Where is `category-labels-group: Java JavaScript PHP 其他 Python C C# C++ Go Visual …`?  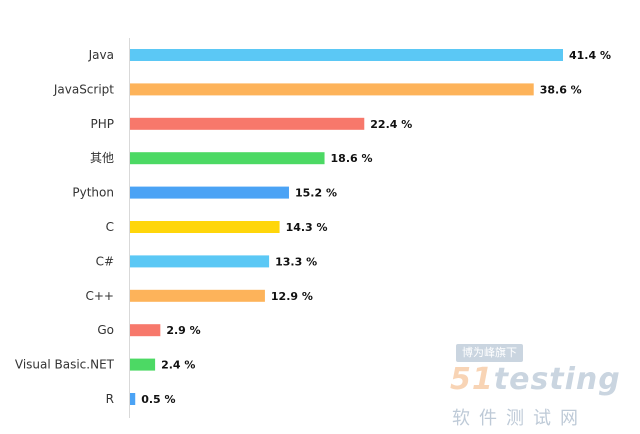 category-labels-group: Java JavaScript PHP 其他 Python C C# C++ Go Visual … is located at coordinates (65, 227).